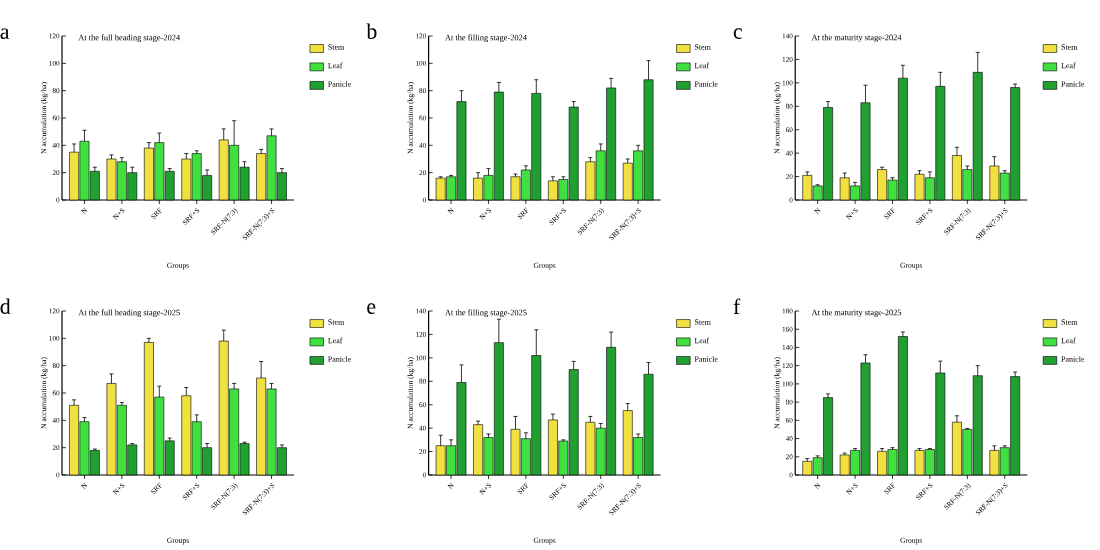 This screenshot has height=550, width=1100. Describe the element at coordinates (5, 306) in the screenshot. I see `text: d` at that location.